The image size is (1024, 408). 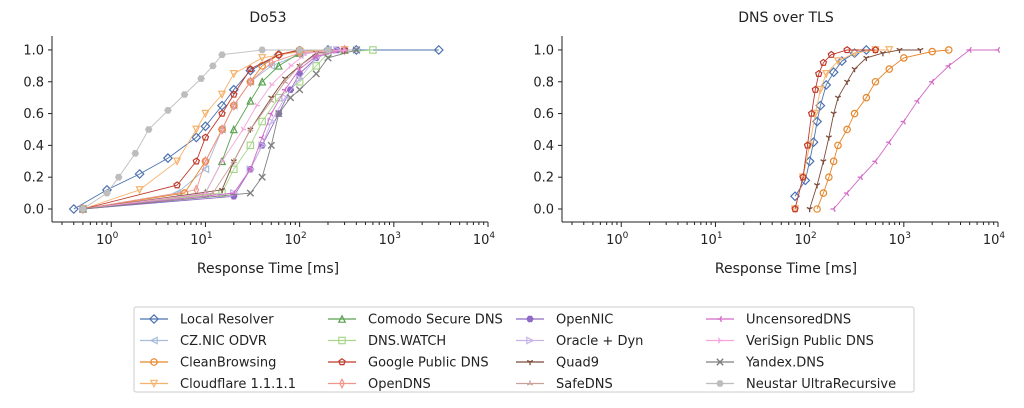 I want to click on y-tick-label: 0.6, so click(x=543, y=114).